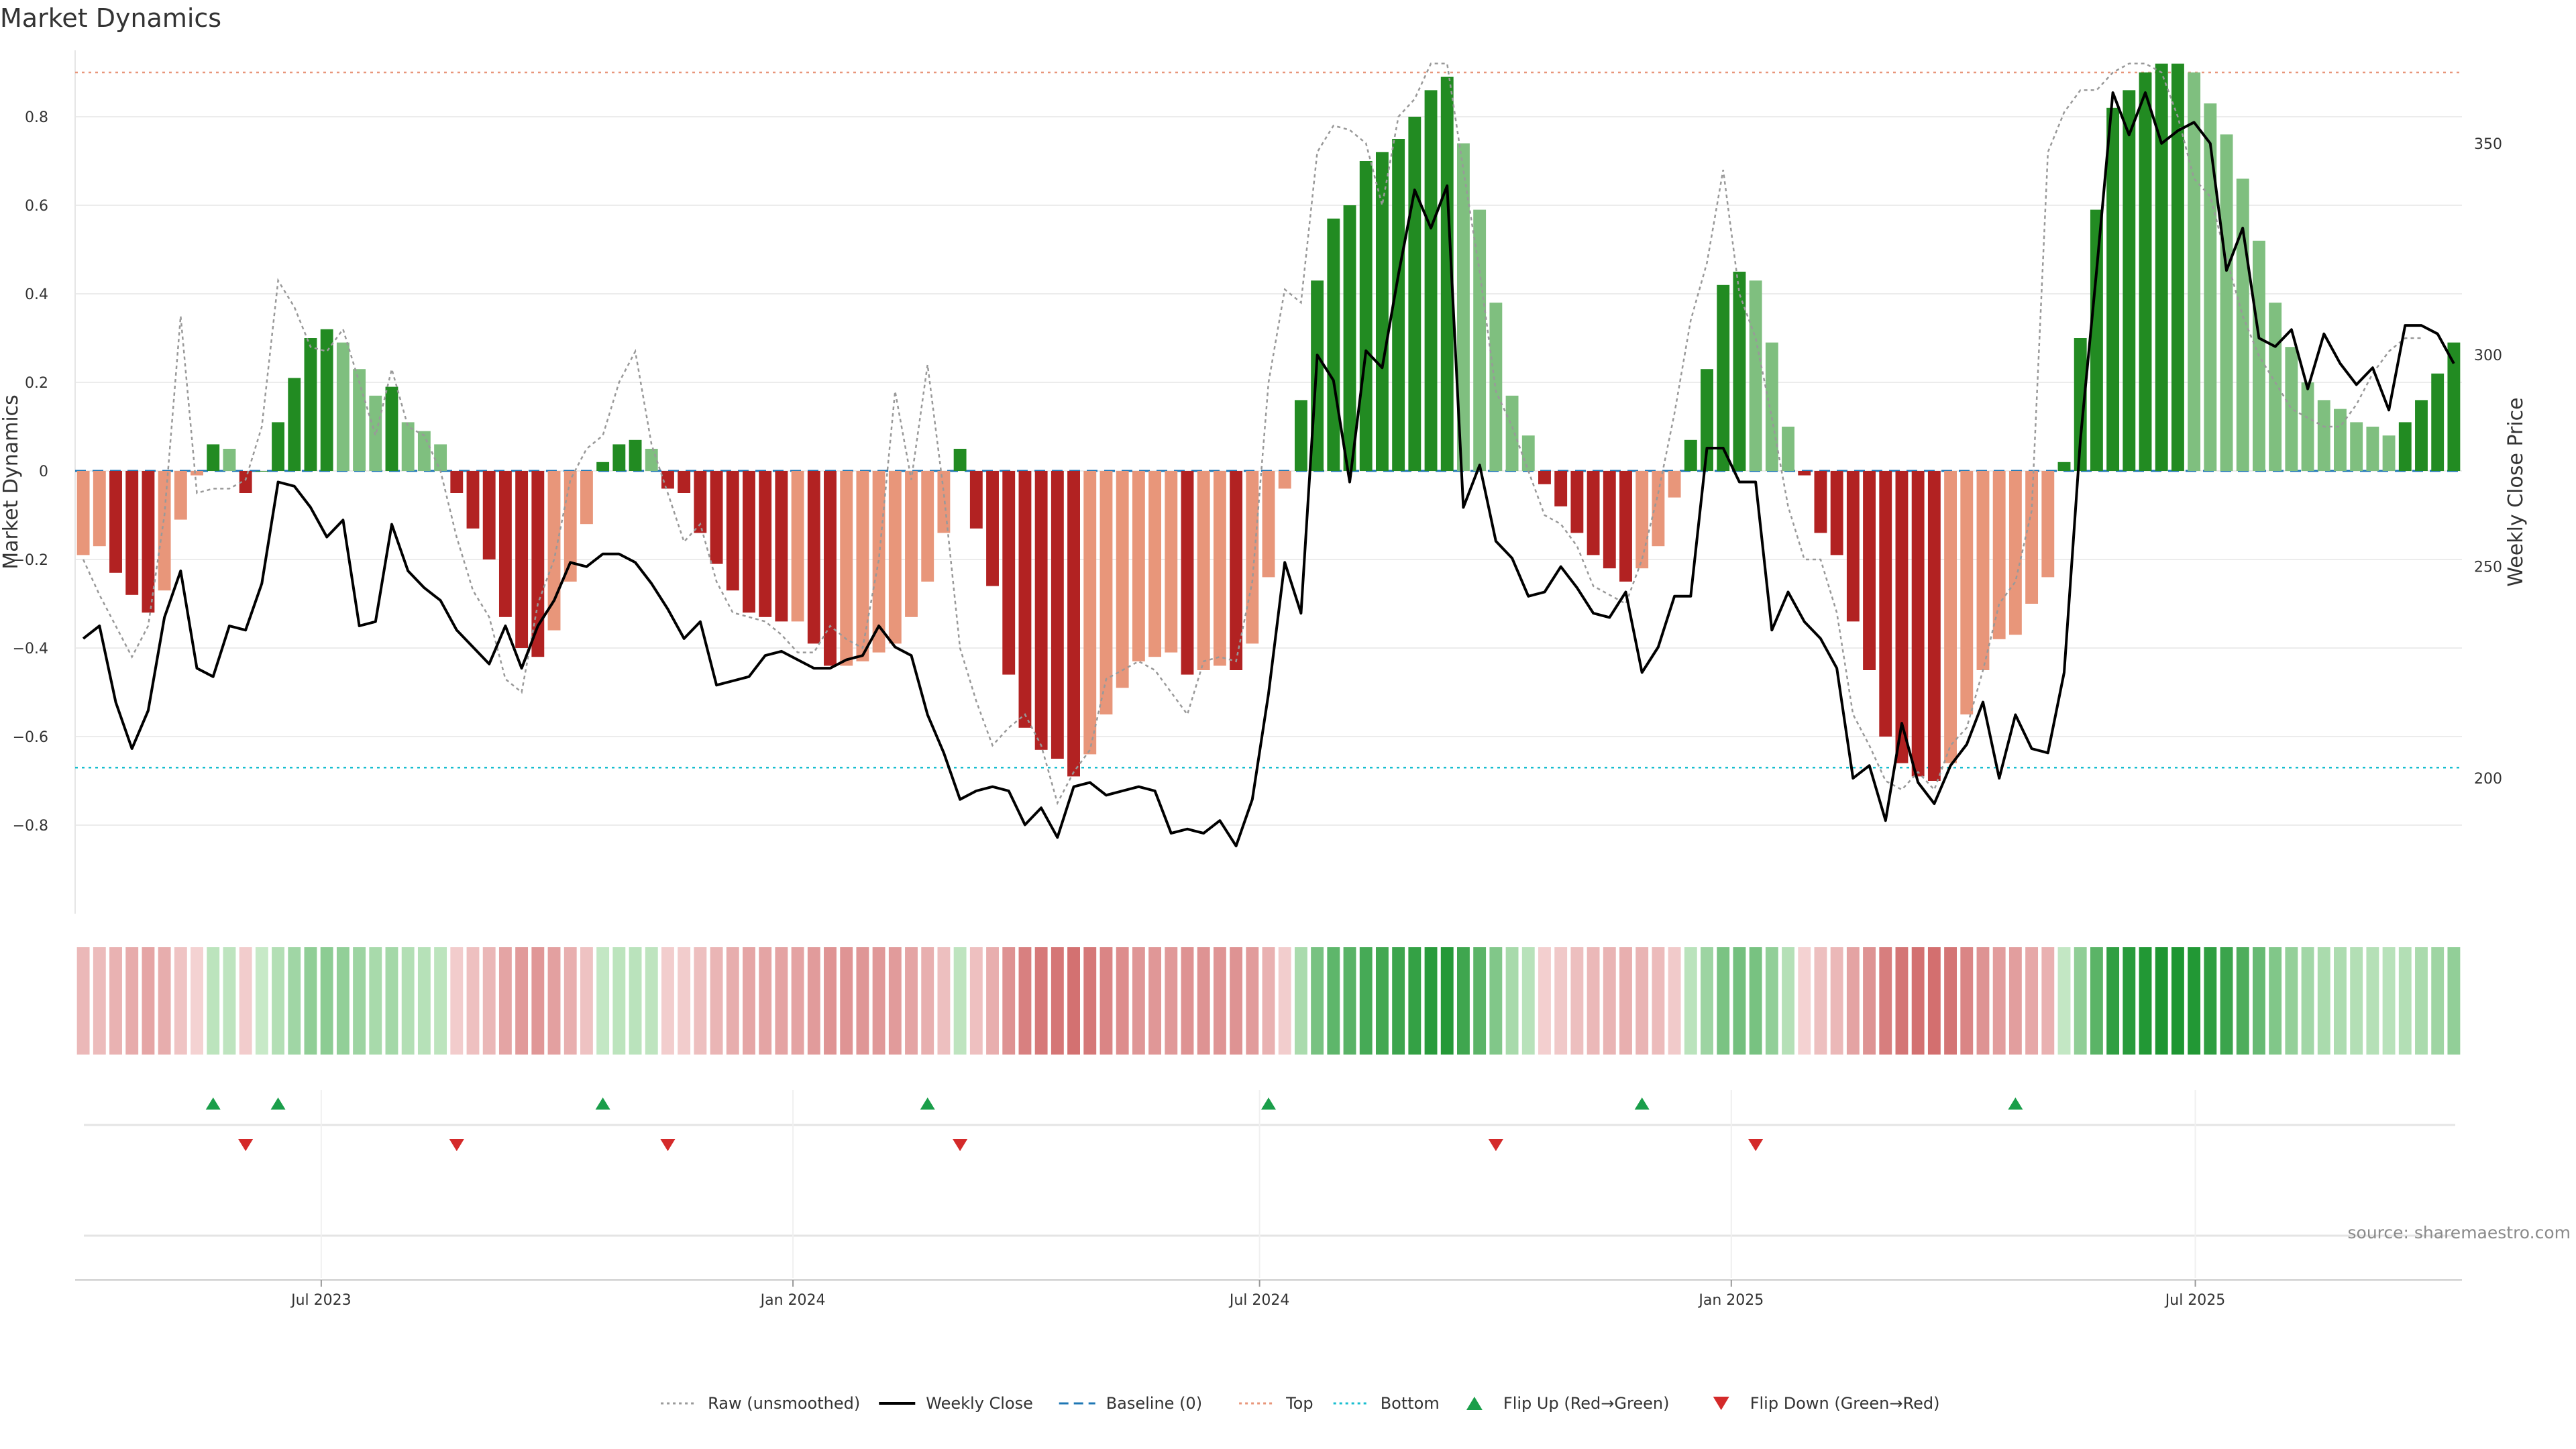 The width and height of the screenshot is (2576, 1449). Describe the element at coordinates (30, 649) in the screenshot. I see `left-tick-label: −0.4` at that location.